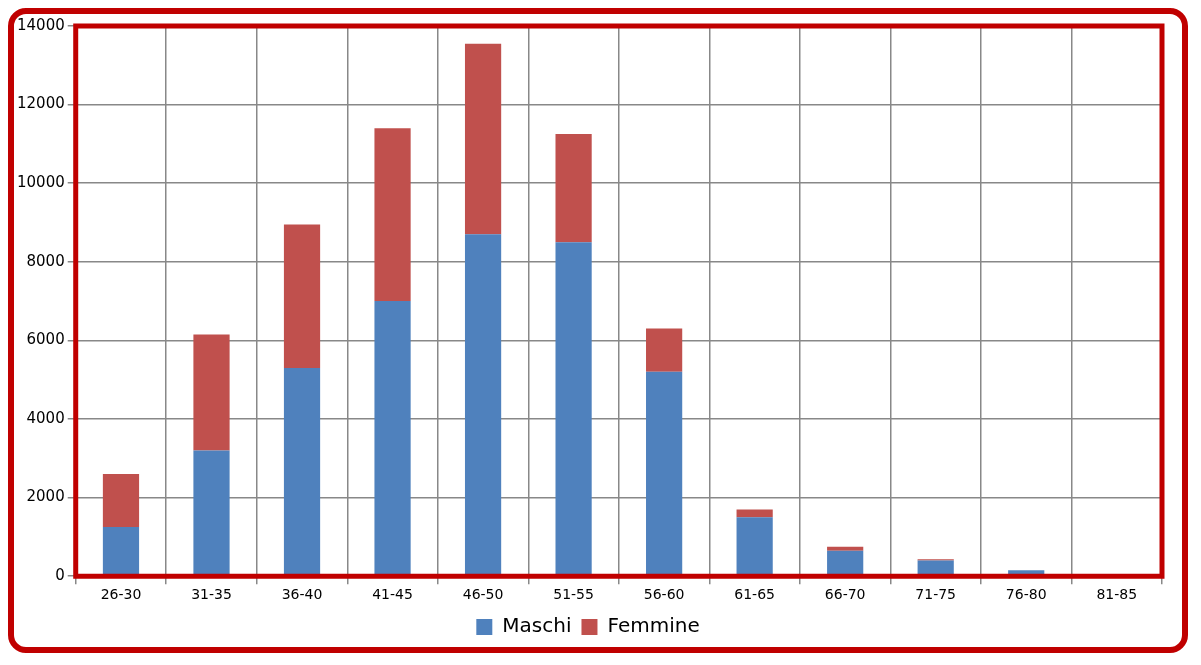  What do you see at coordinates (845, 594) in the screenshot?
I see `x-tick-label: 66-70` at bounding box center [845, 594].